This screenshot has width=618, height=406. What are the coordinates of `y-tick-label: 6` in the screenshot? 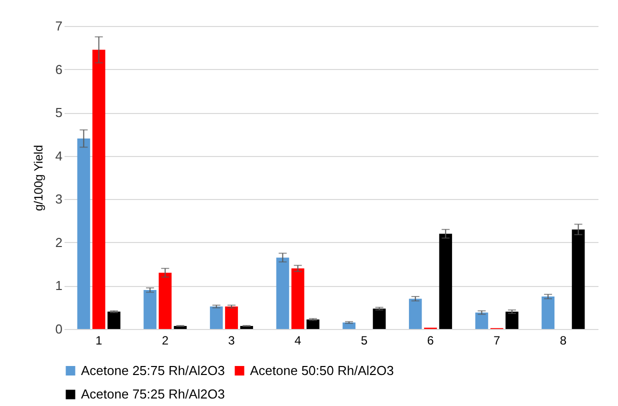 It's located at (58, 69).